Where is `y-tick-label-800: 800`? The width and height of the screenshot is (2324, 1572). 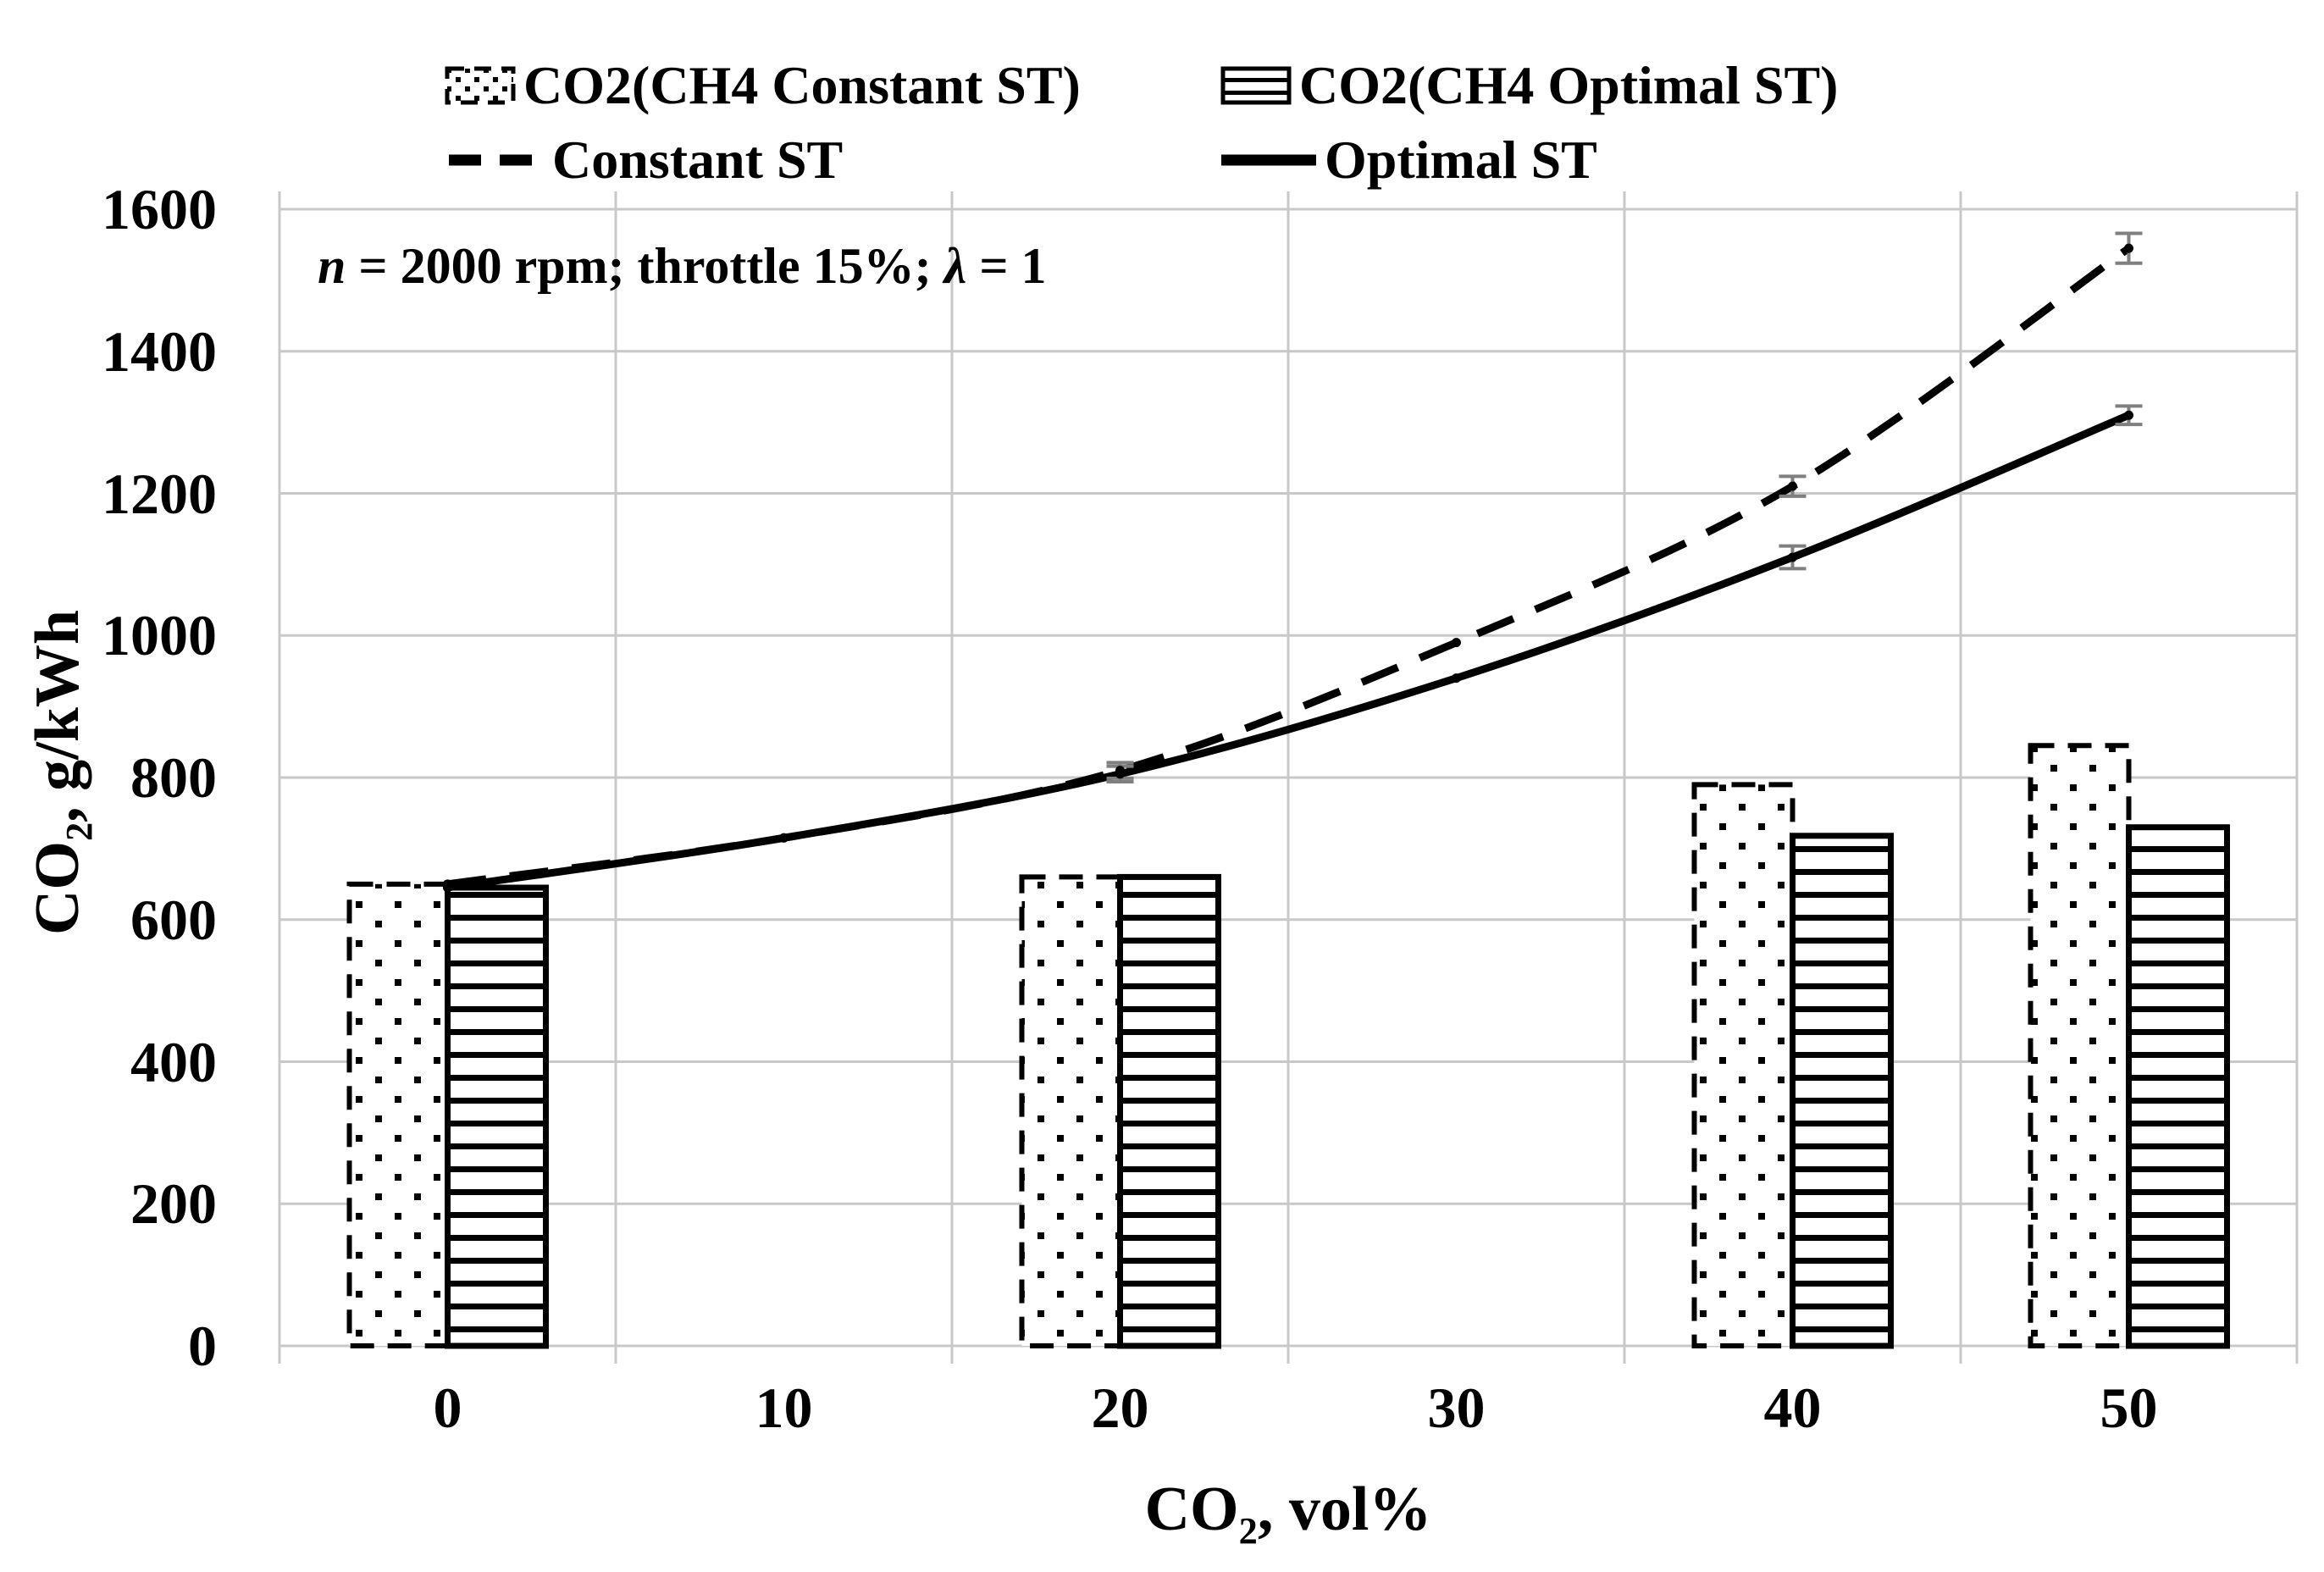 y-tick-label-800: 800 is located at coordinates (173, 777).